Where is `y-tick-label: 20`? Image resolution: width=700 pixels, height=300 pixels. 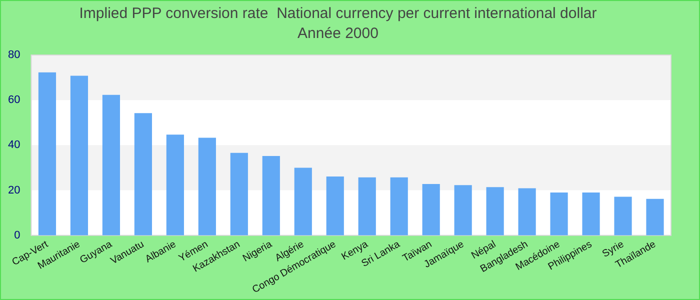 y-tick-label: 20 is located at coordinates (14, 190).